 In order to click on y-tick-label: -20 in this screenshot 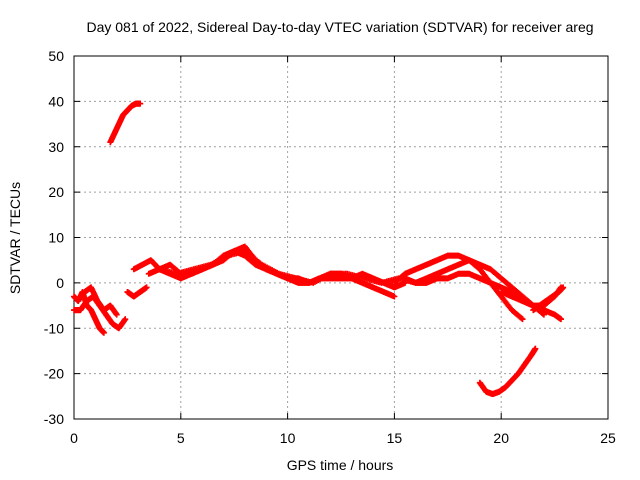, I will do `click(54, 374)`.